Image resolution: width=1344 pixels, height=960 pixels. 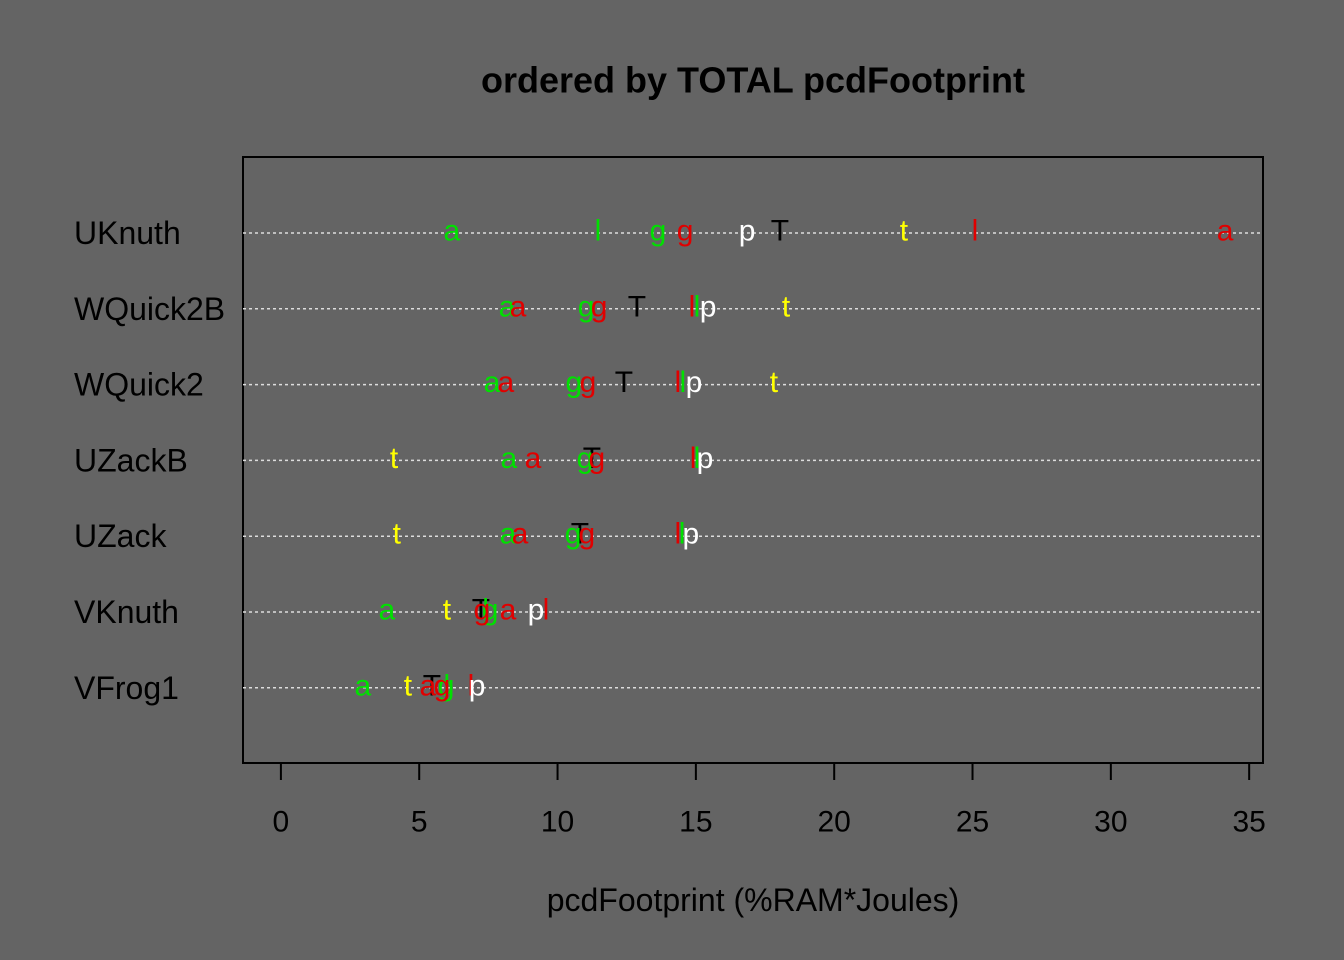 What do you see at coordinates (149, 309) in the screenshot?
I see `y-category-label: WQuick2B` at bounding box center [149, 309].